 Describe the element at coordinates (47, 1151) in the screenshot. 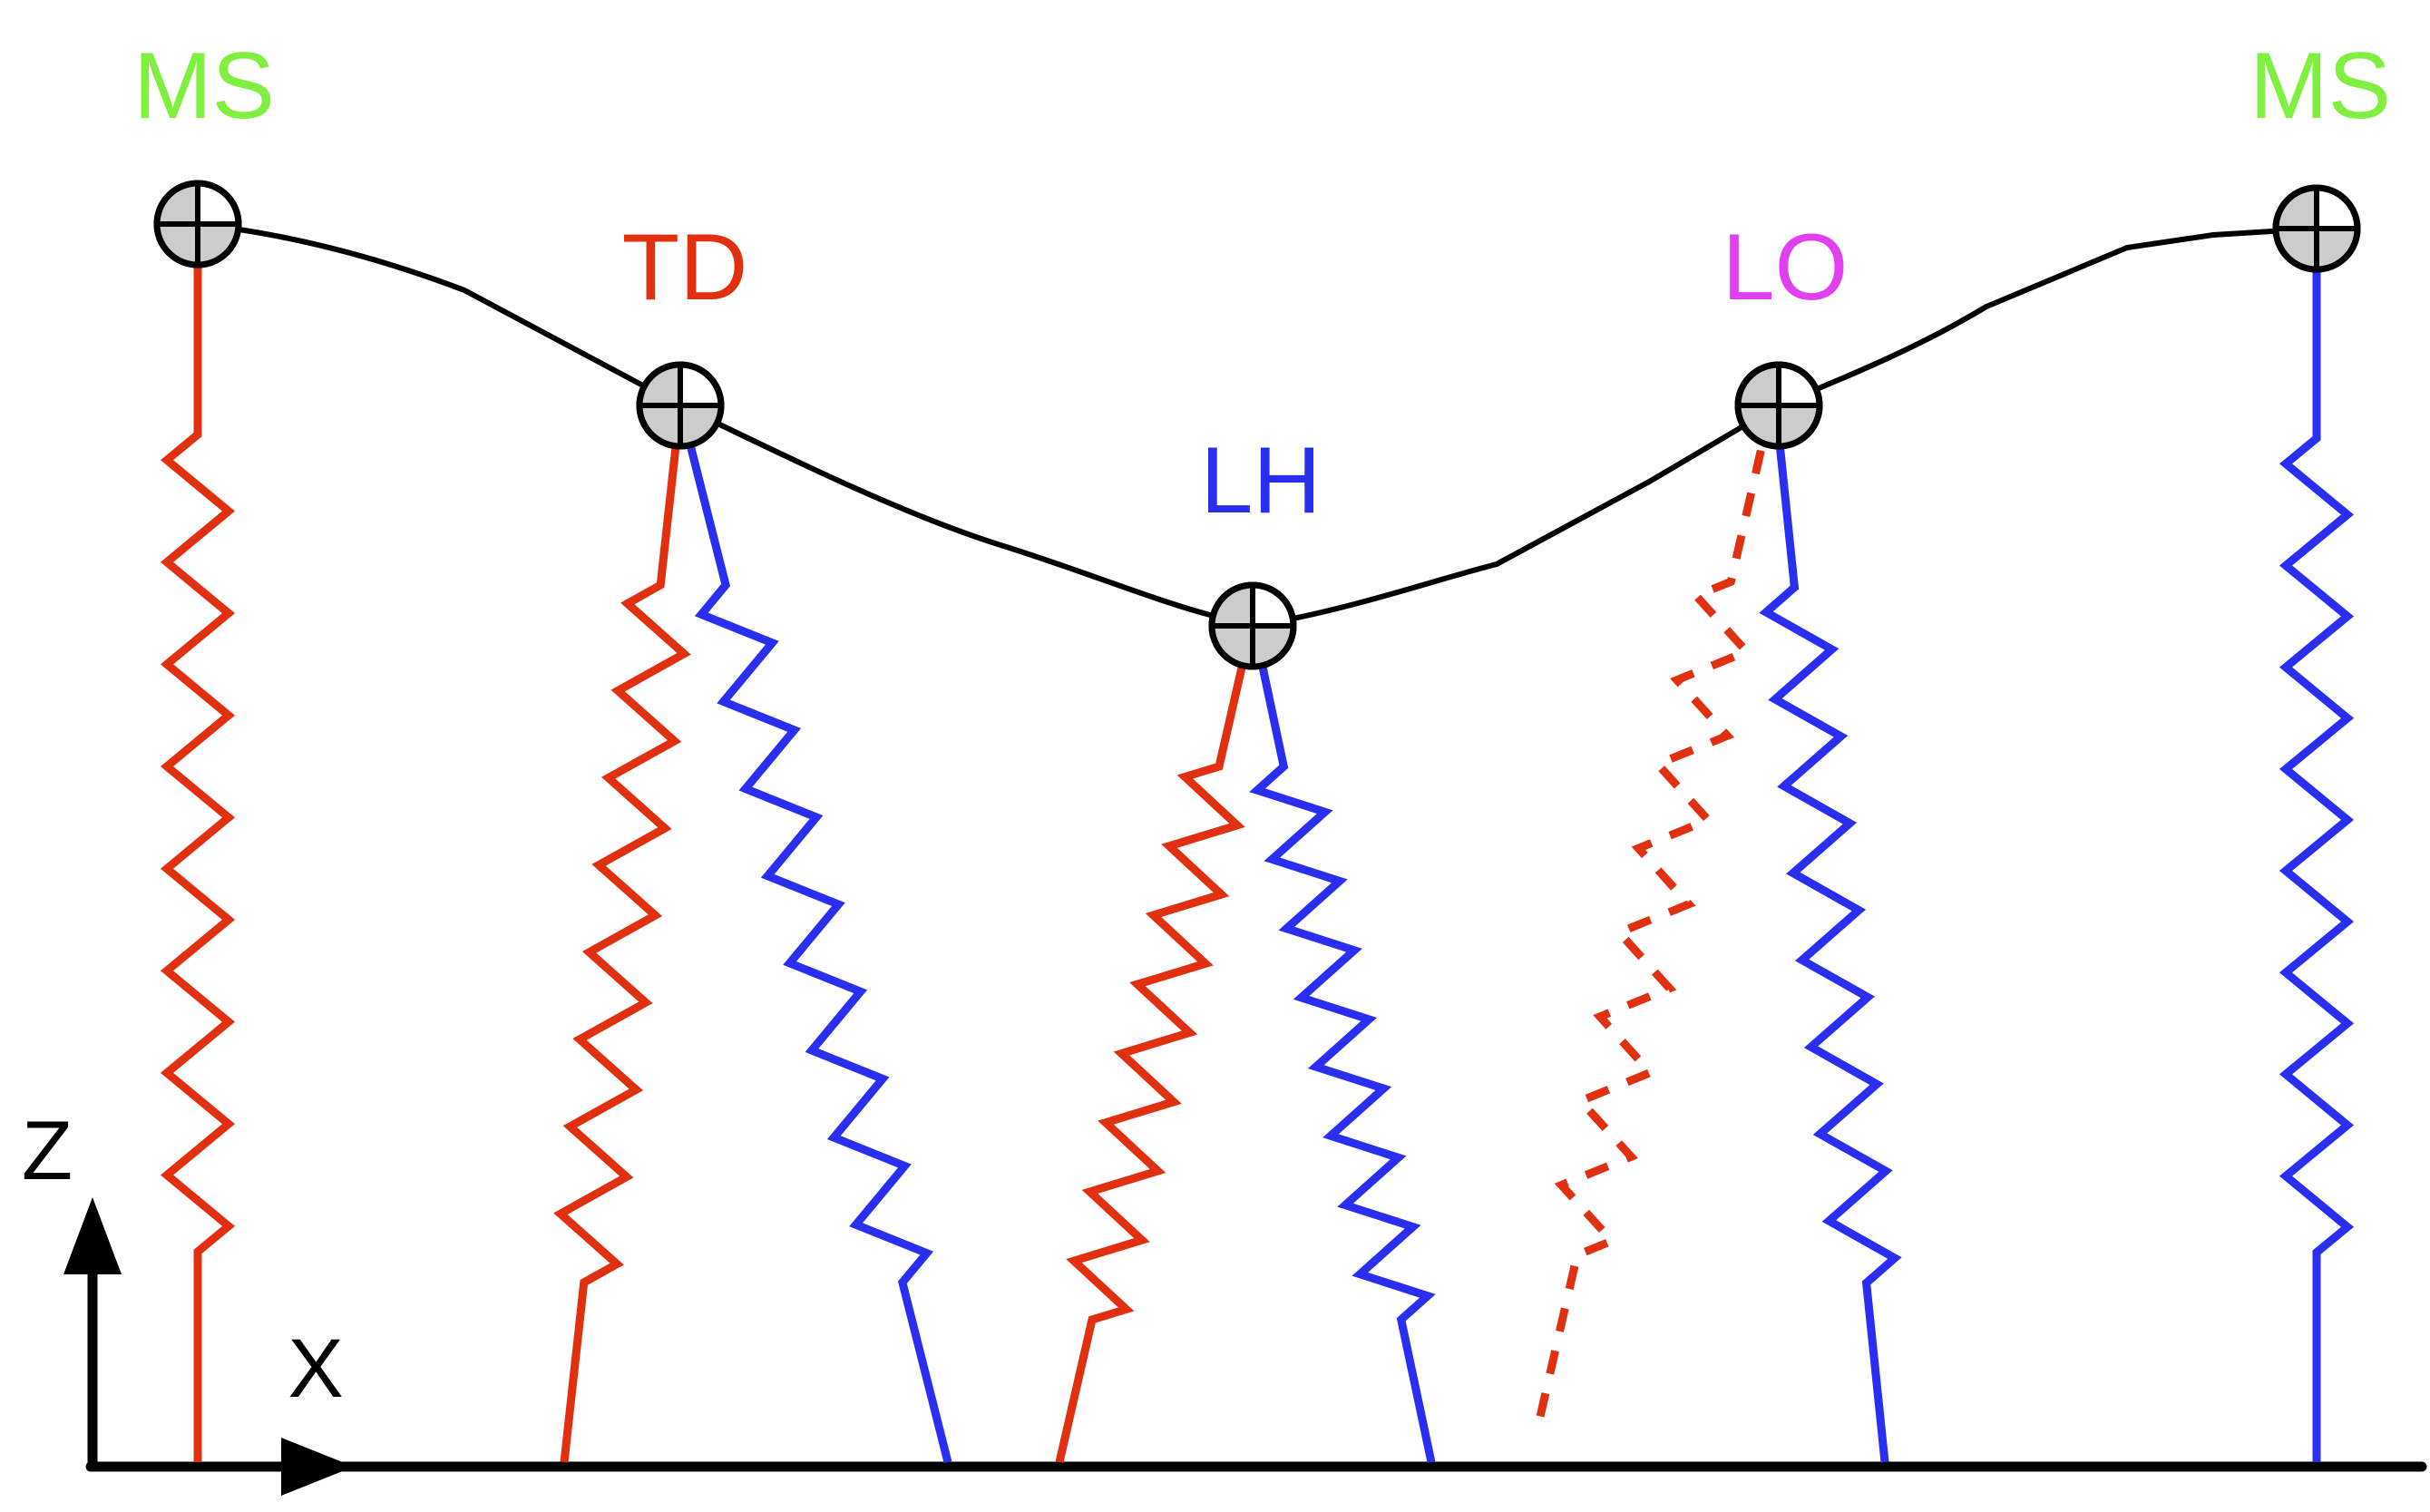

I see `z-axis-label: Z` at that location.